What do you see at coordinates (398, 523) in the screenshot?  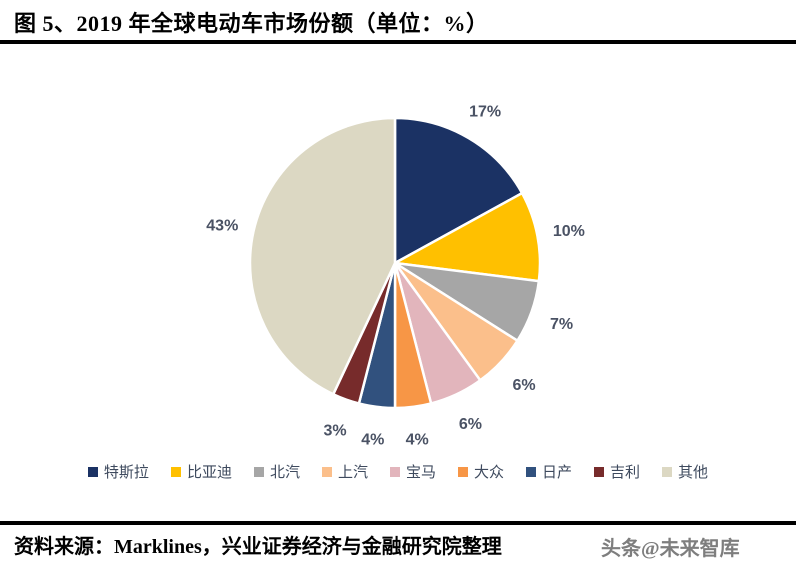 I see `footer-divider` at bounding box center [398, 523].